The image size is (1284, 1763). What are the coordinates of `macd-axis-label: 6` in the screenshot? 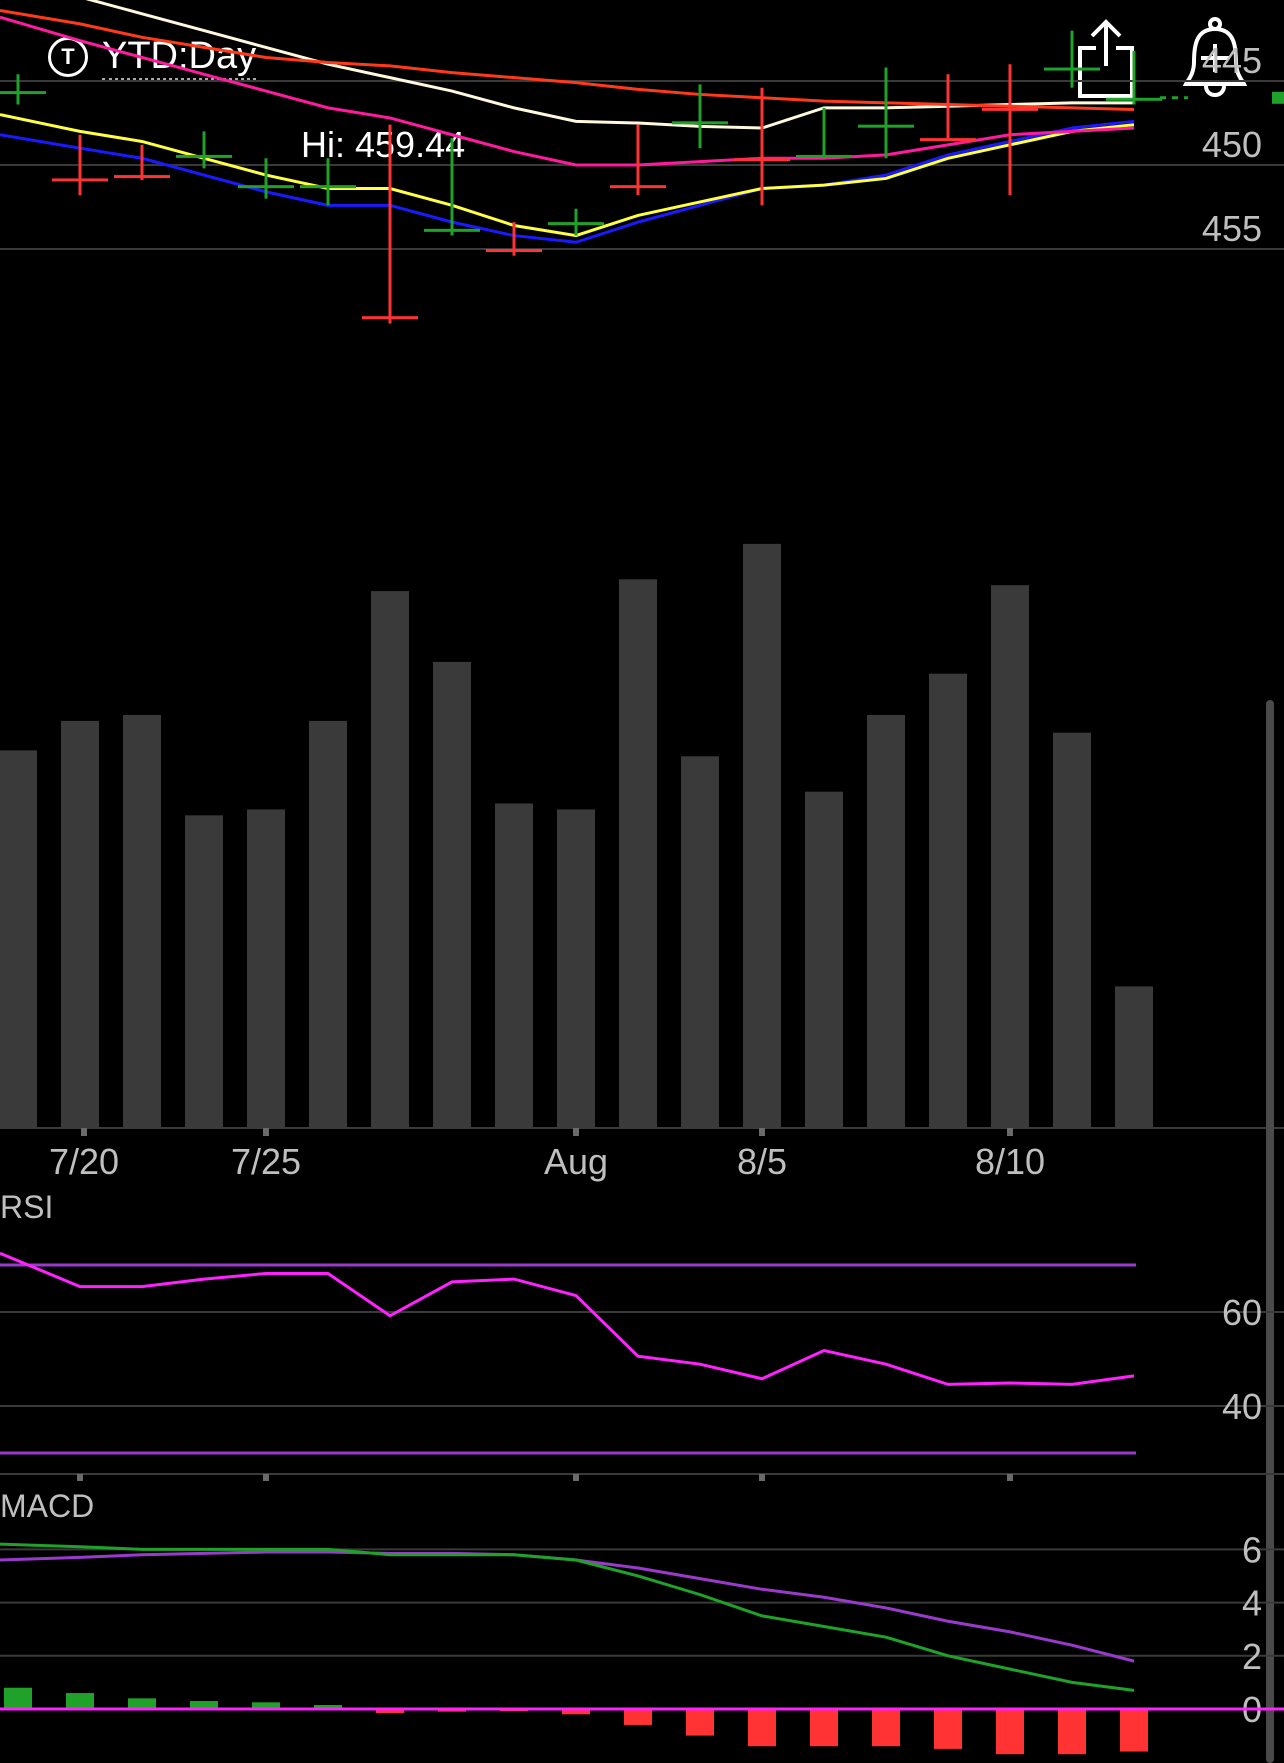 It's located at (1252, 1549).